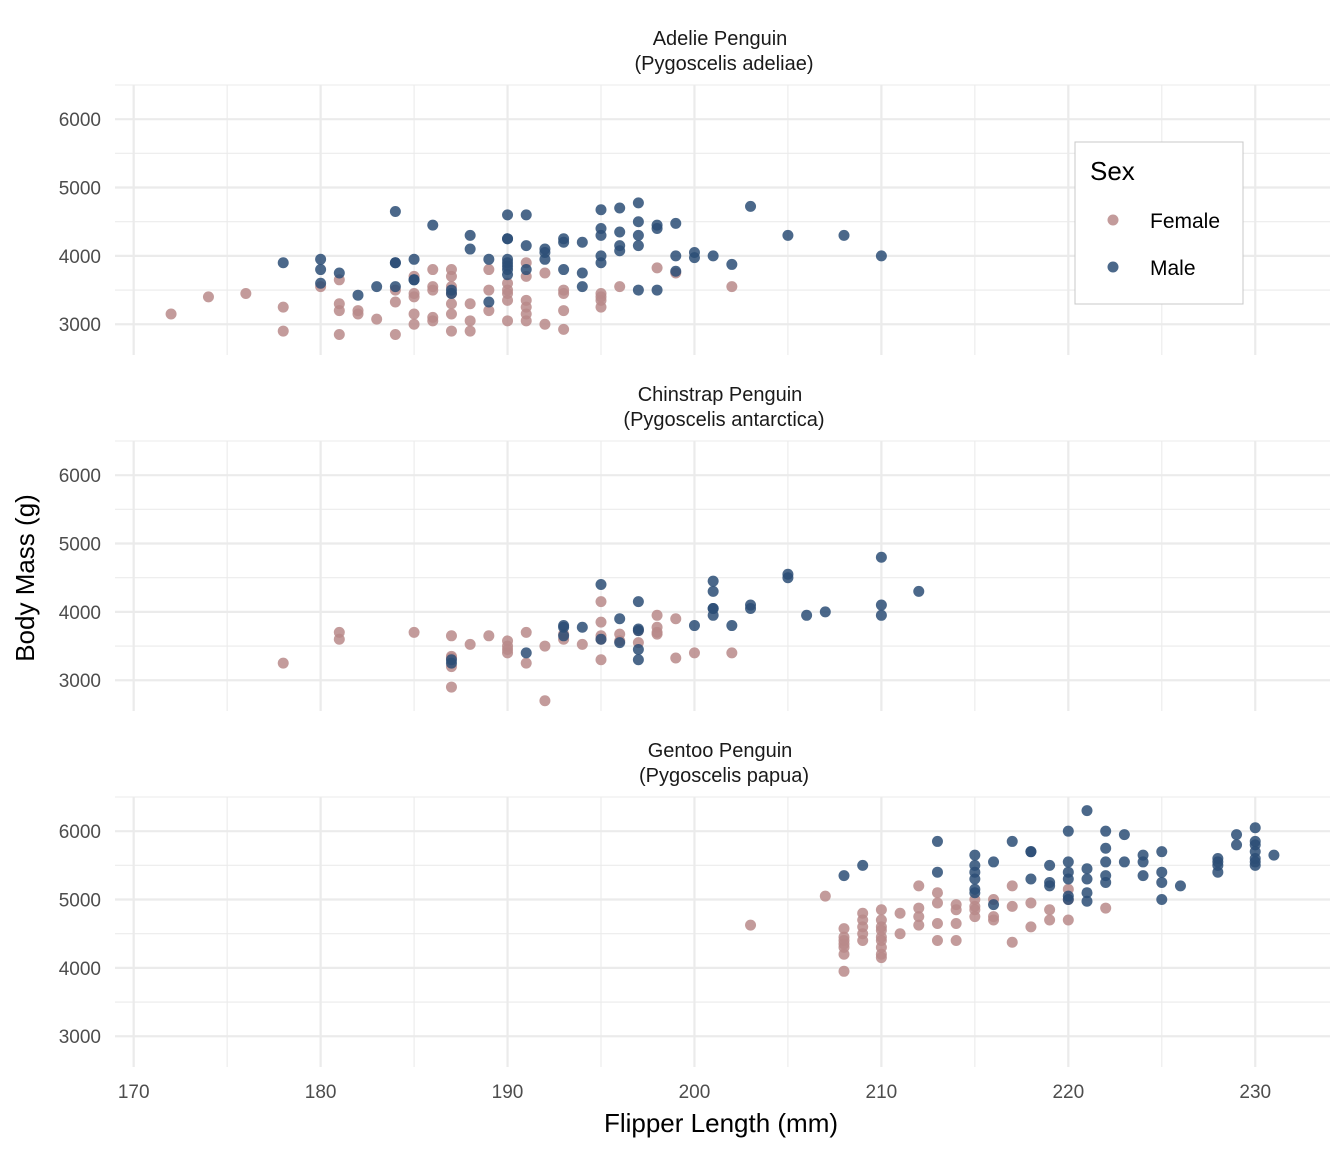 The image size is (1344, 1152). Describe the element at coordinates (882, 1092) in the screenshot. I see `x-tick-label: 210` at that location.